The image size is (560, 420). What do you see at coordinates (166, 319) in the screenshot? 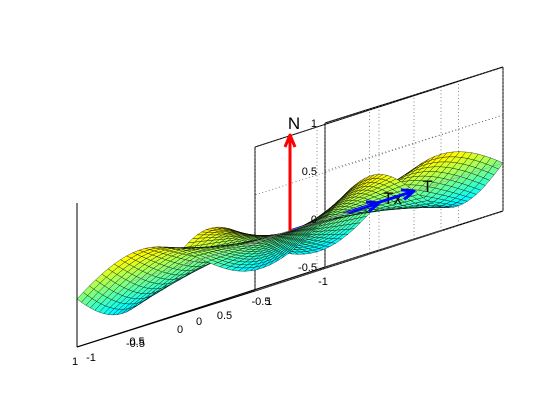
I see `box-edge` at bounding box center [166, 319].